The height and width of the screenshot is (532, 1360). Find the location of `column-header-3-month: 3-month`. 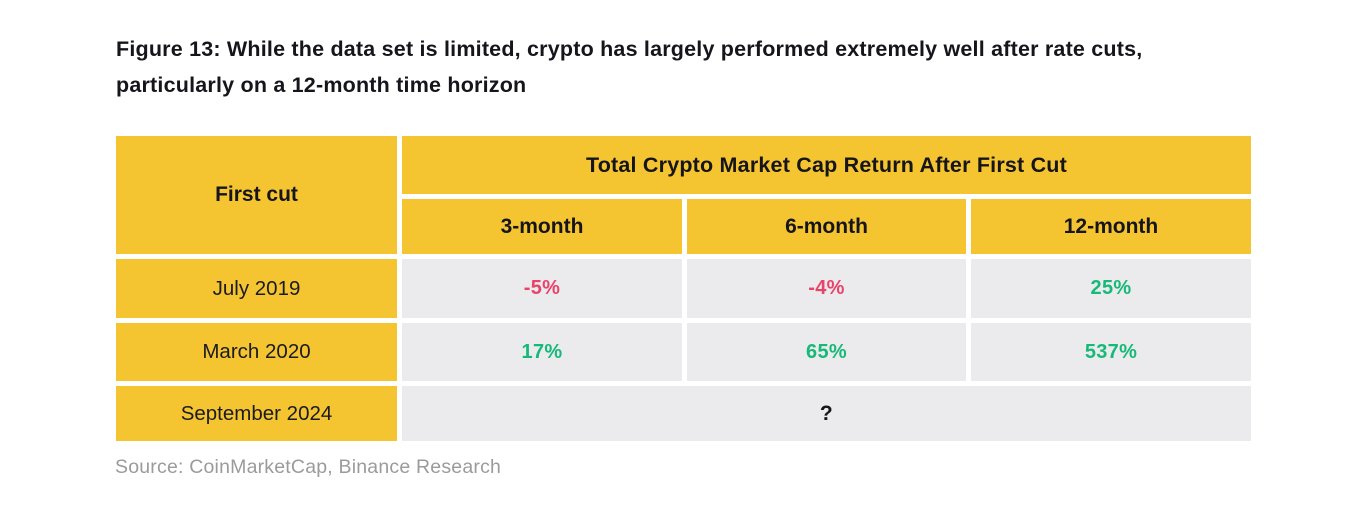

column-header-3-month: 3-month is located at coordinates (542, 226).